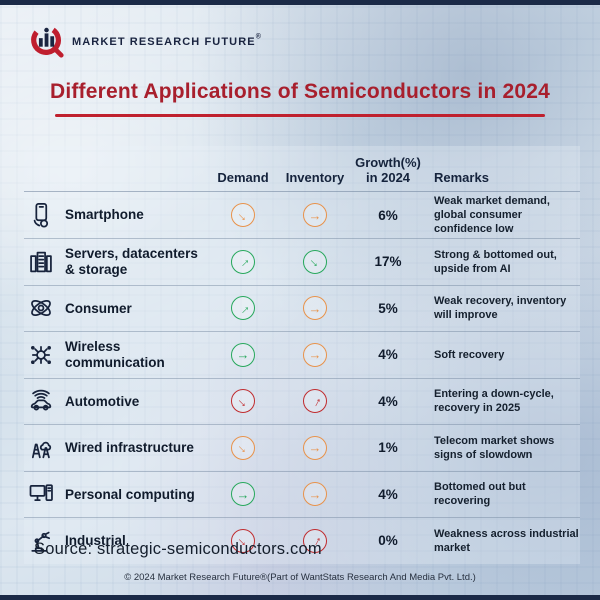  Describe the element at coordinates (41, 401) in the screenshot. I see `automotive-icon` at that location.